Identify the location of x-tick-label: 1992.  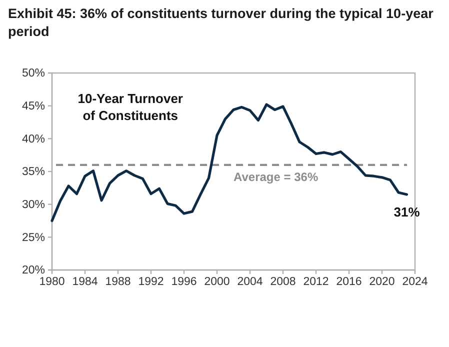
(151, 282).